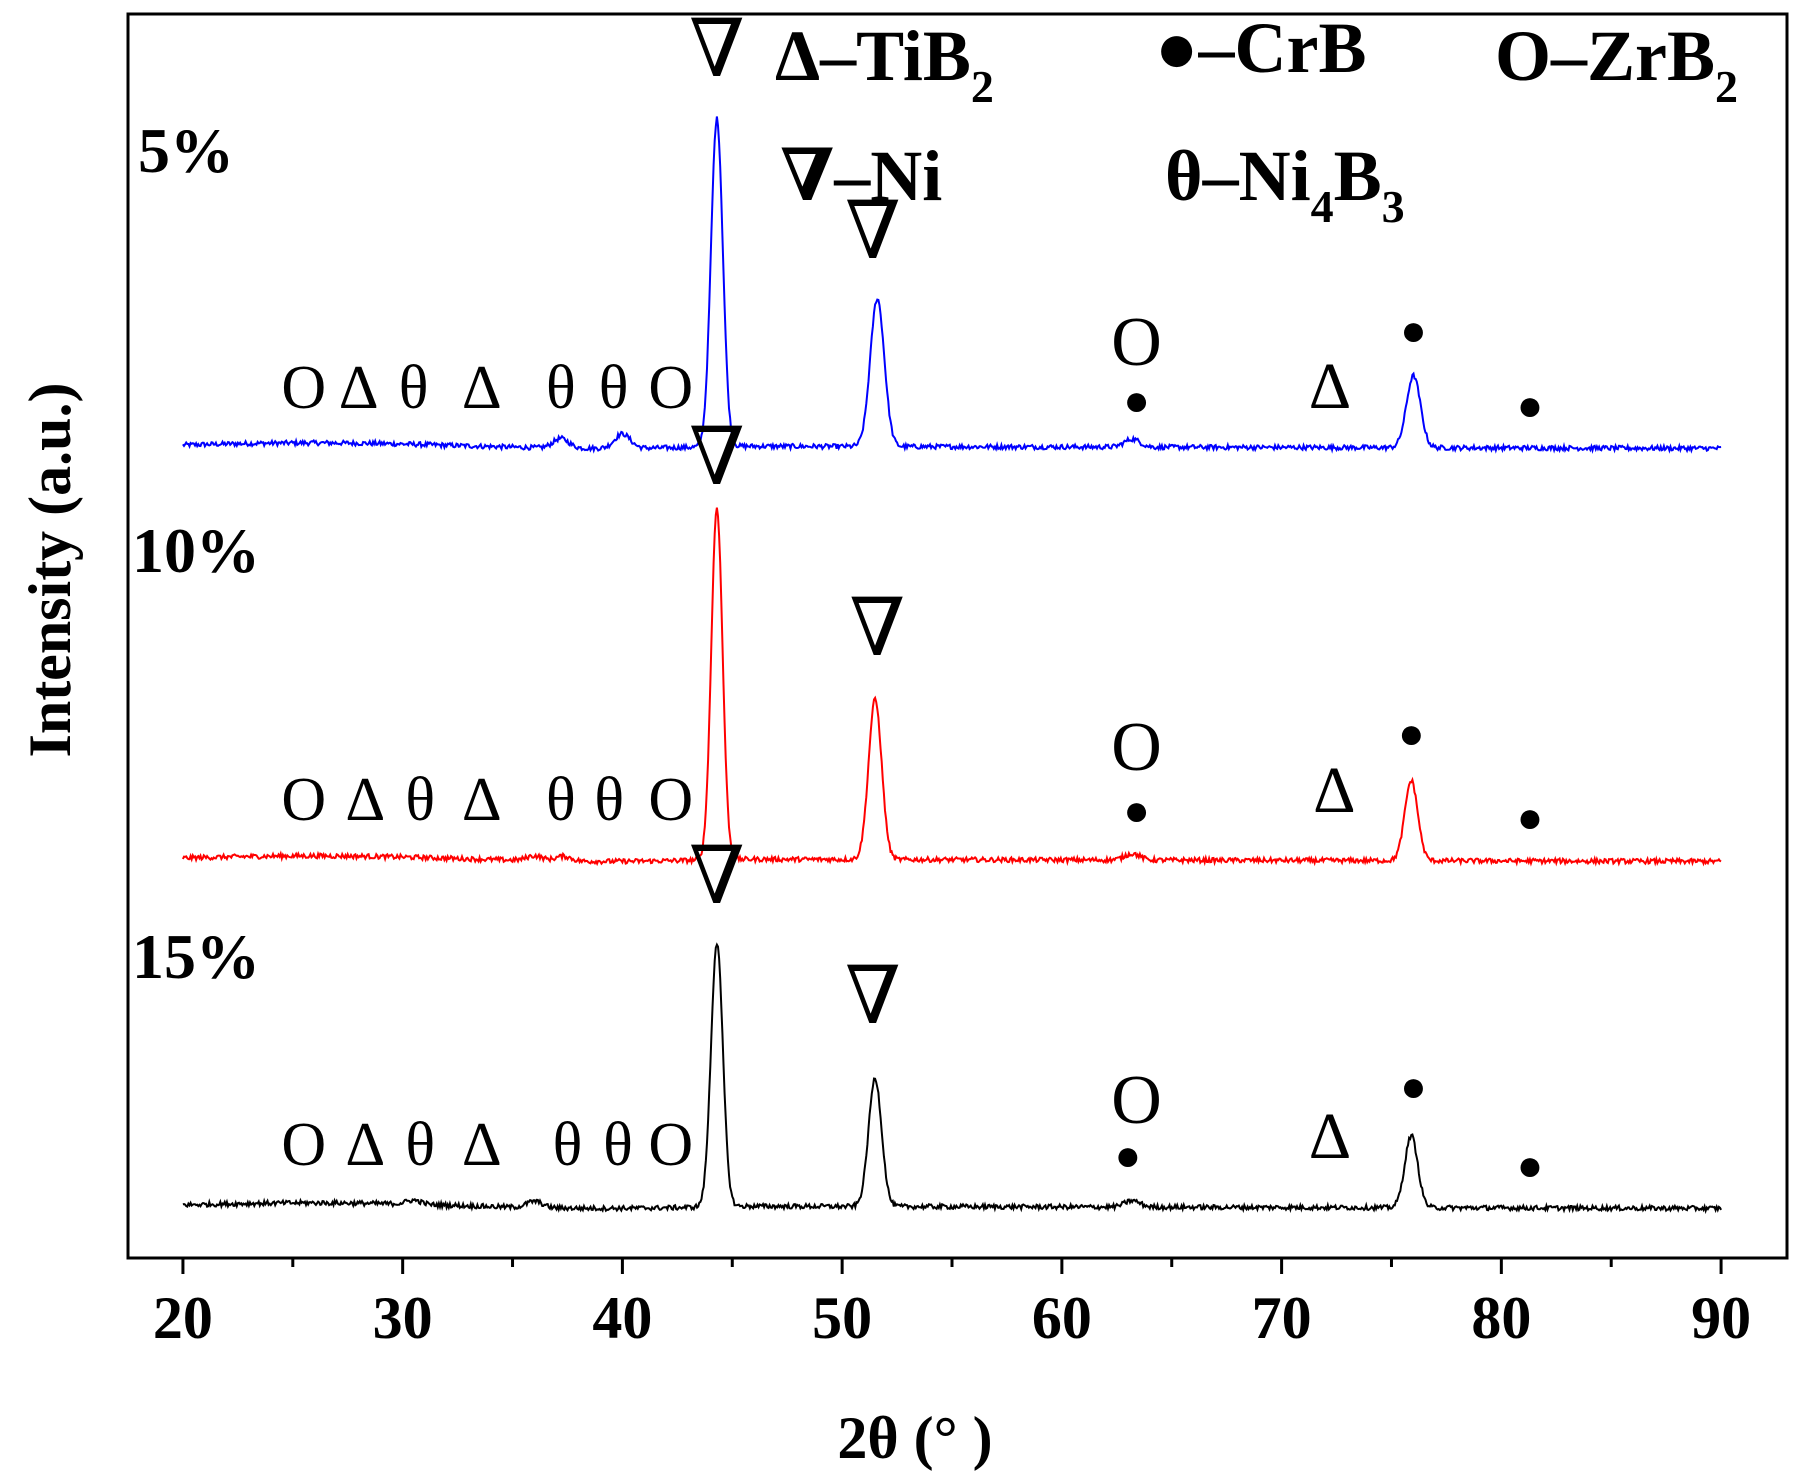 The image size is (1819, 1476). Describe the element at coordinates (952, 1304) in the screenshot. I see `x-axis-ticks: 20 30 40 50 60 70 80 90` at that location.